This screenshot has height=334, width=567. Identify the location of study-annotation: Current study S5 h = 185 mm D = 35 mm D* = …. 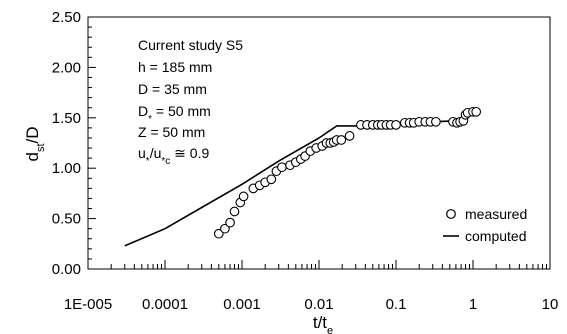
(190, 102).